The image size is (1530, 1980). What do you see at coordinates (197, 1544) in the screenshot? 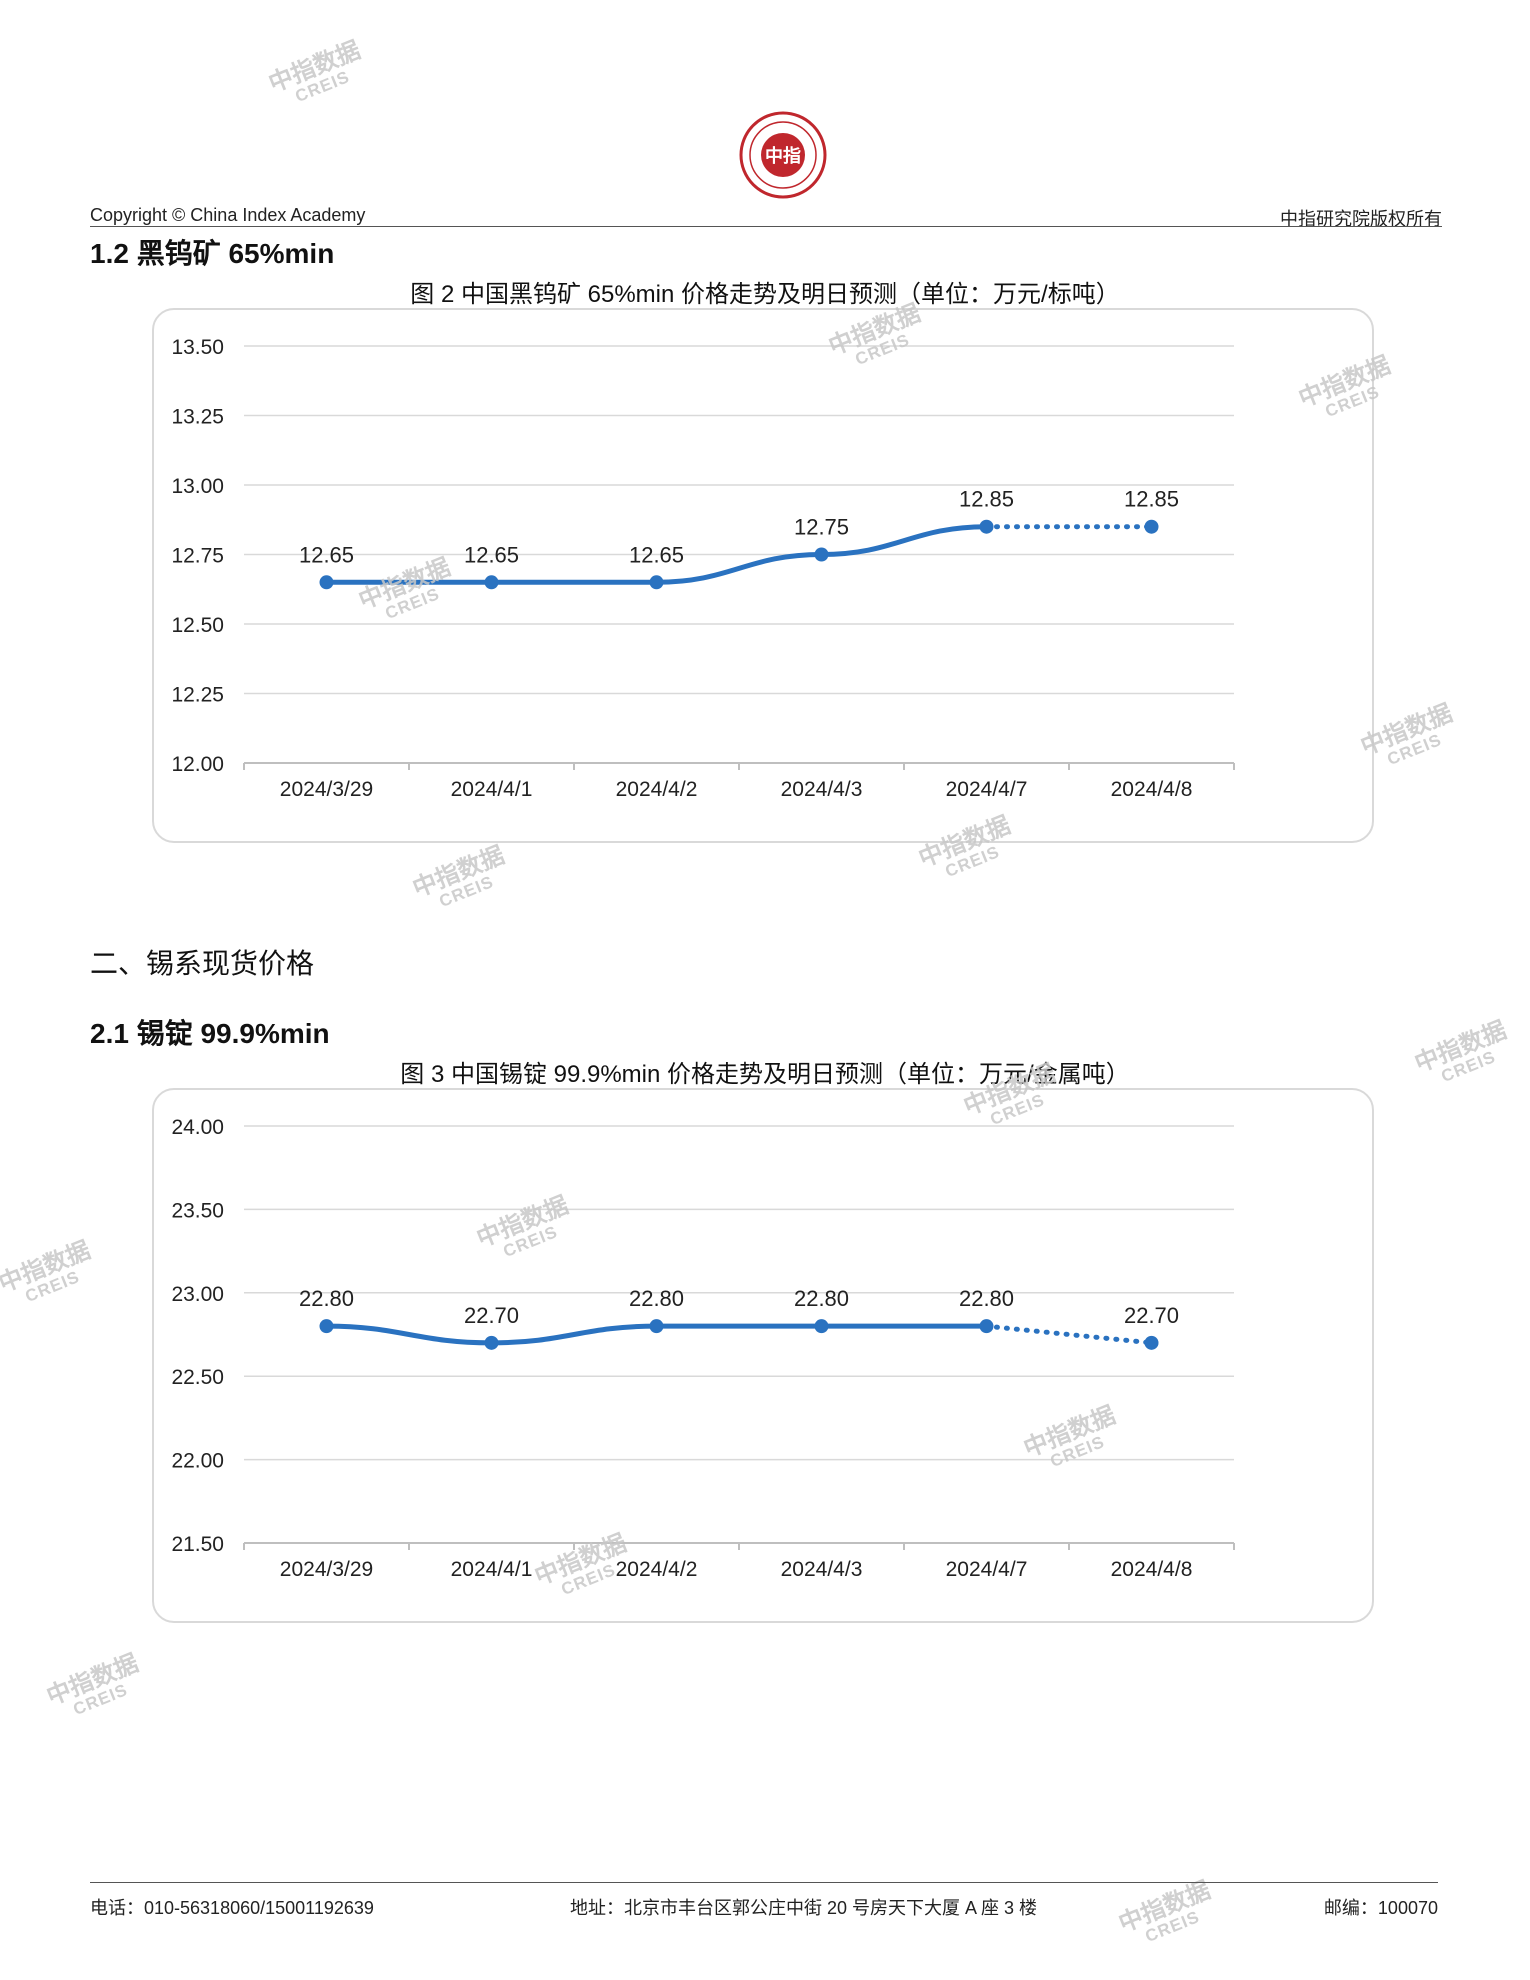
I see `y-tick-label: 21.50` at bounding box center [197, 1544].